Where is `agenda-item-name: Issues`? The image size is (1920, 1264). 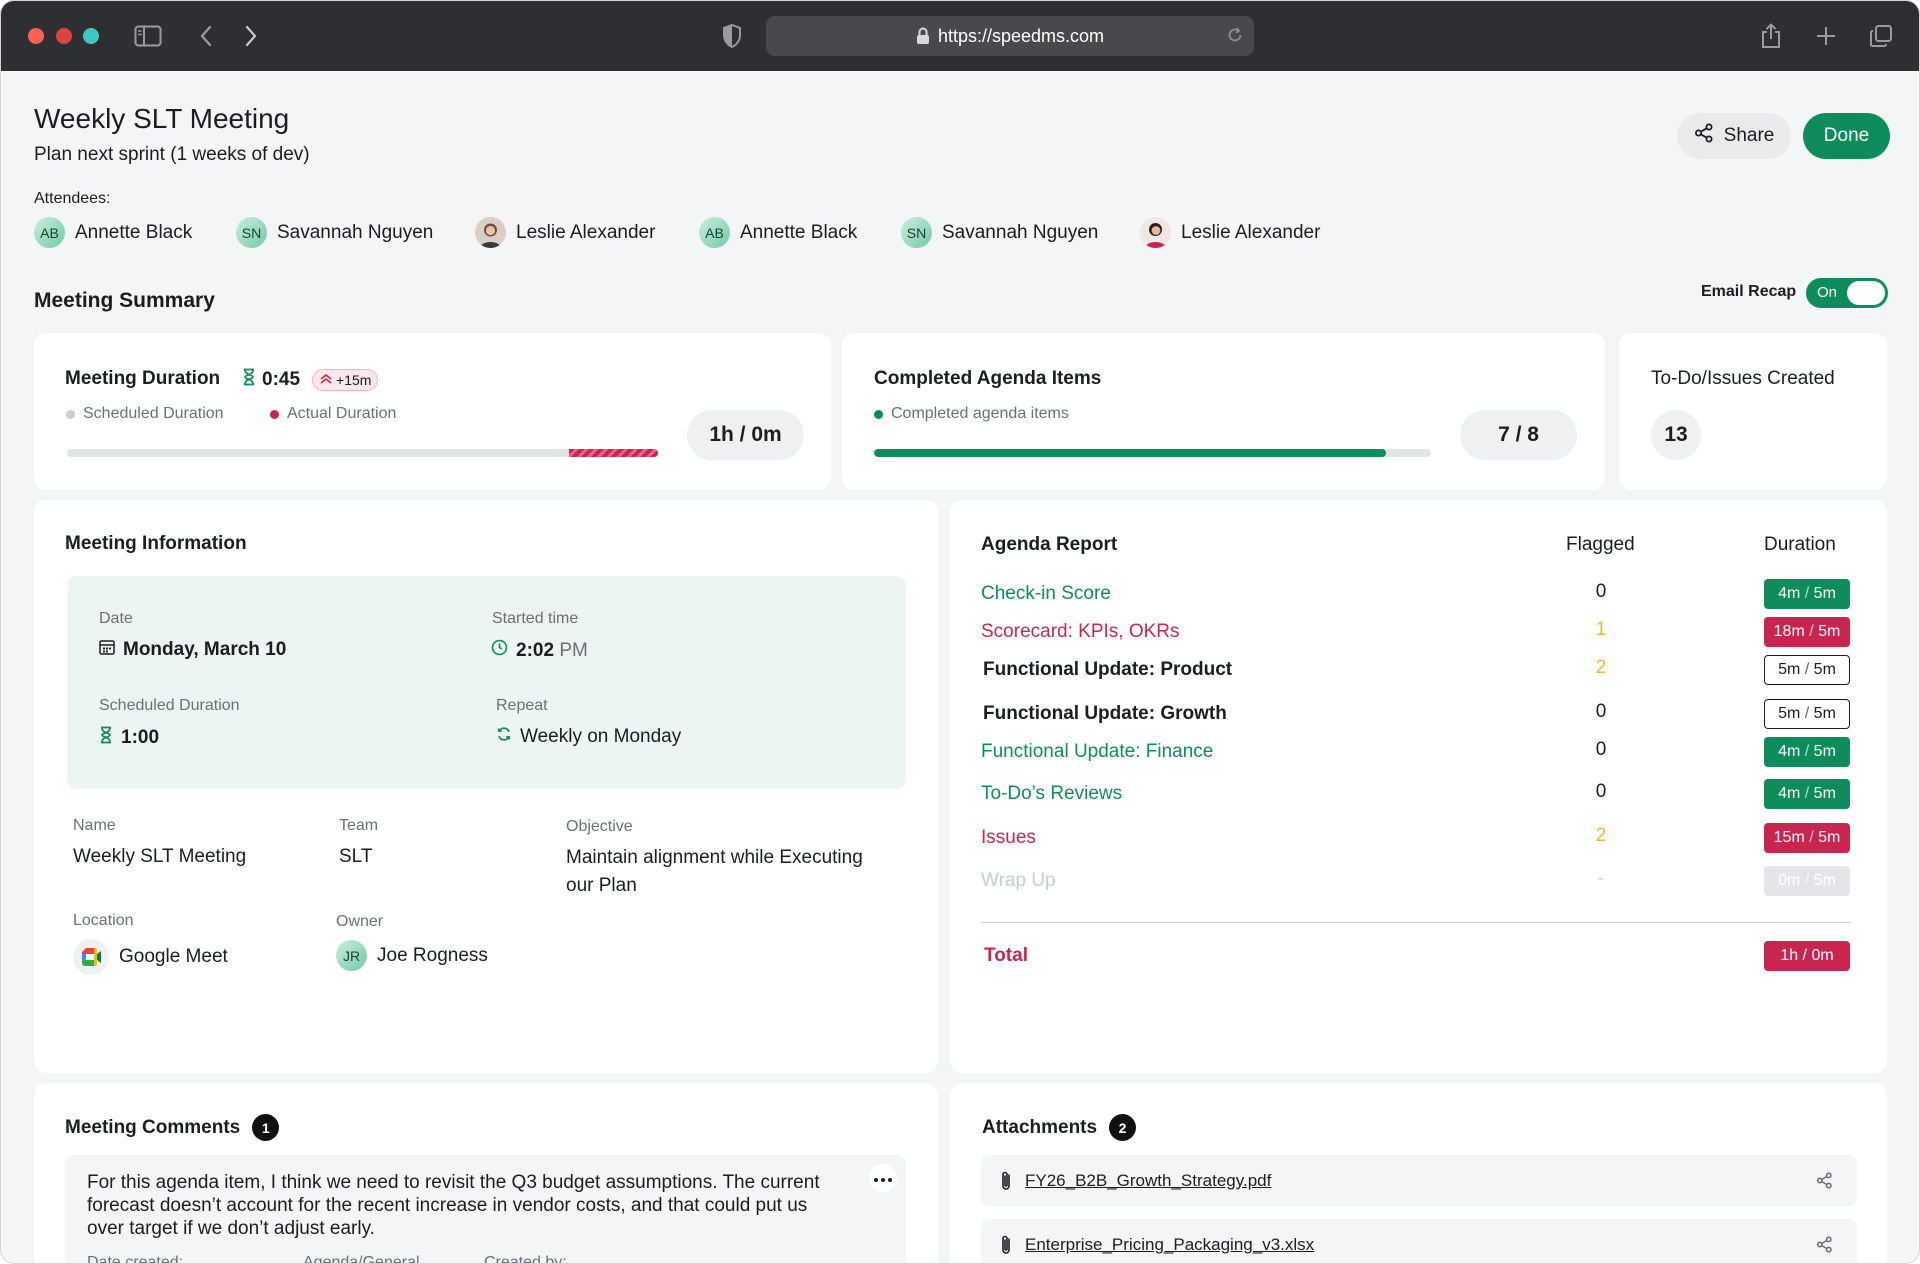 agenda-item-name: Issues is located at coordinates (1008, 837).